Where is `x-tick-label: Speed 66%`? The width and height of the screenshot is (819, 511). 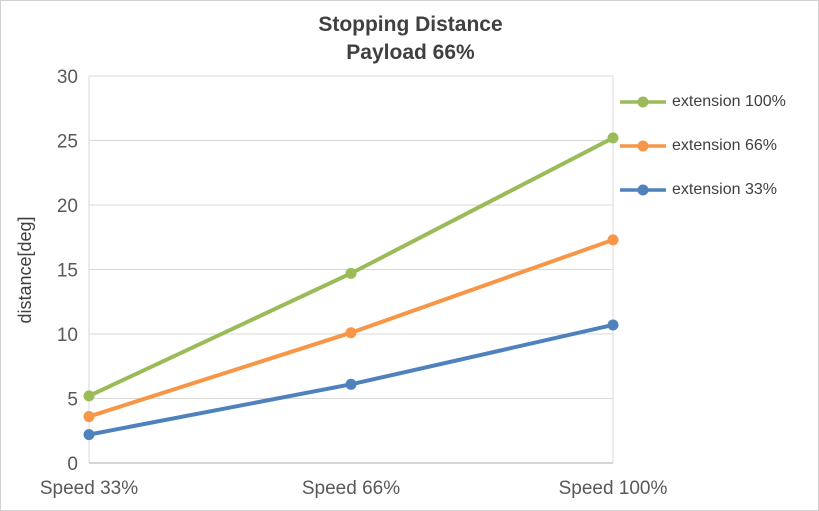
x-tick-label: Speed 66% is located at coordinates (351, 488).